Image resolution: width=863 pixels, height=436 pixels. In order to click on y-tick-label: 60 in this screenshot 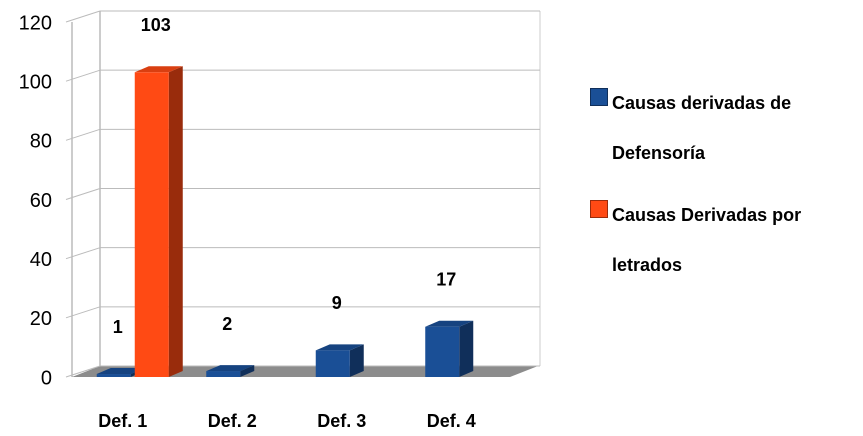, I will do `click(41, 201)`.